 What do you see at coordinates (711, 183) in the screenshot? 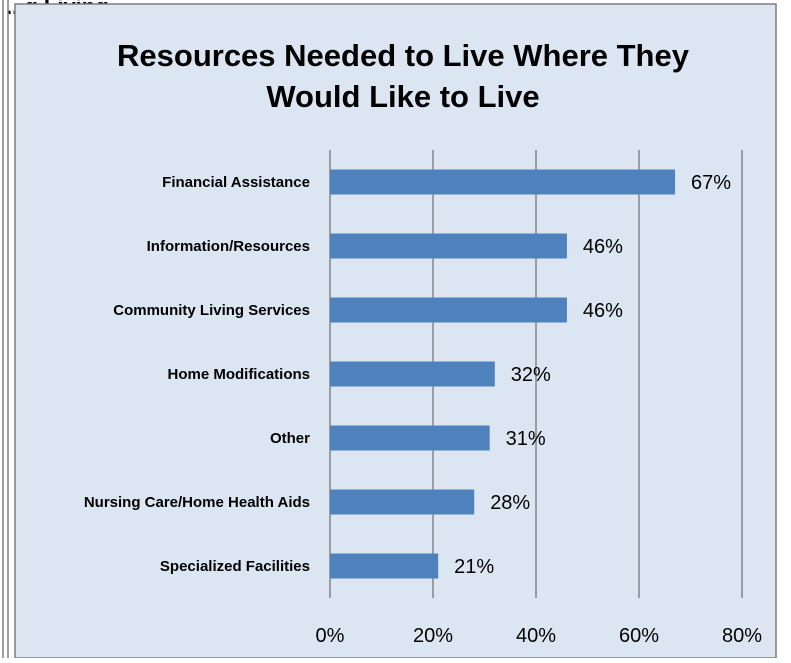
I see `data-label-0: 67%` at bounding box center [711, 183].